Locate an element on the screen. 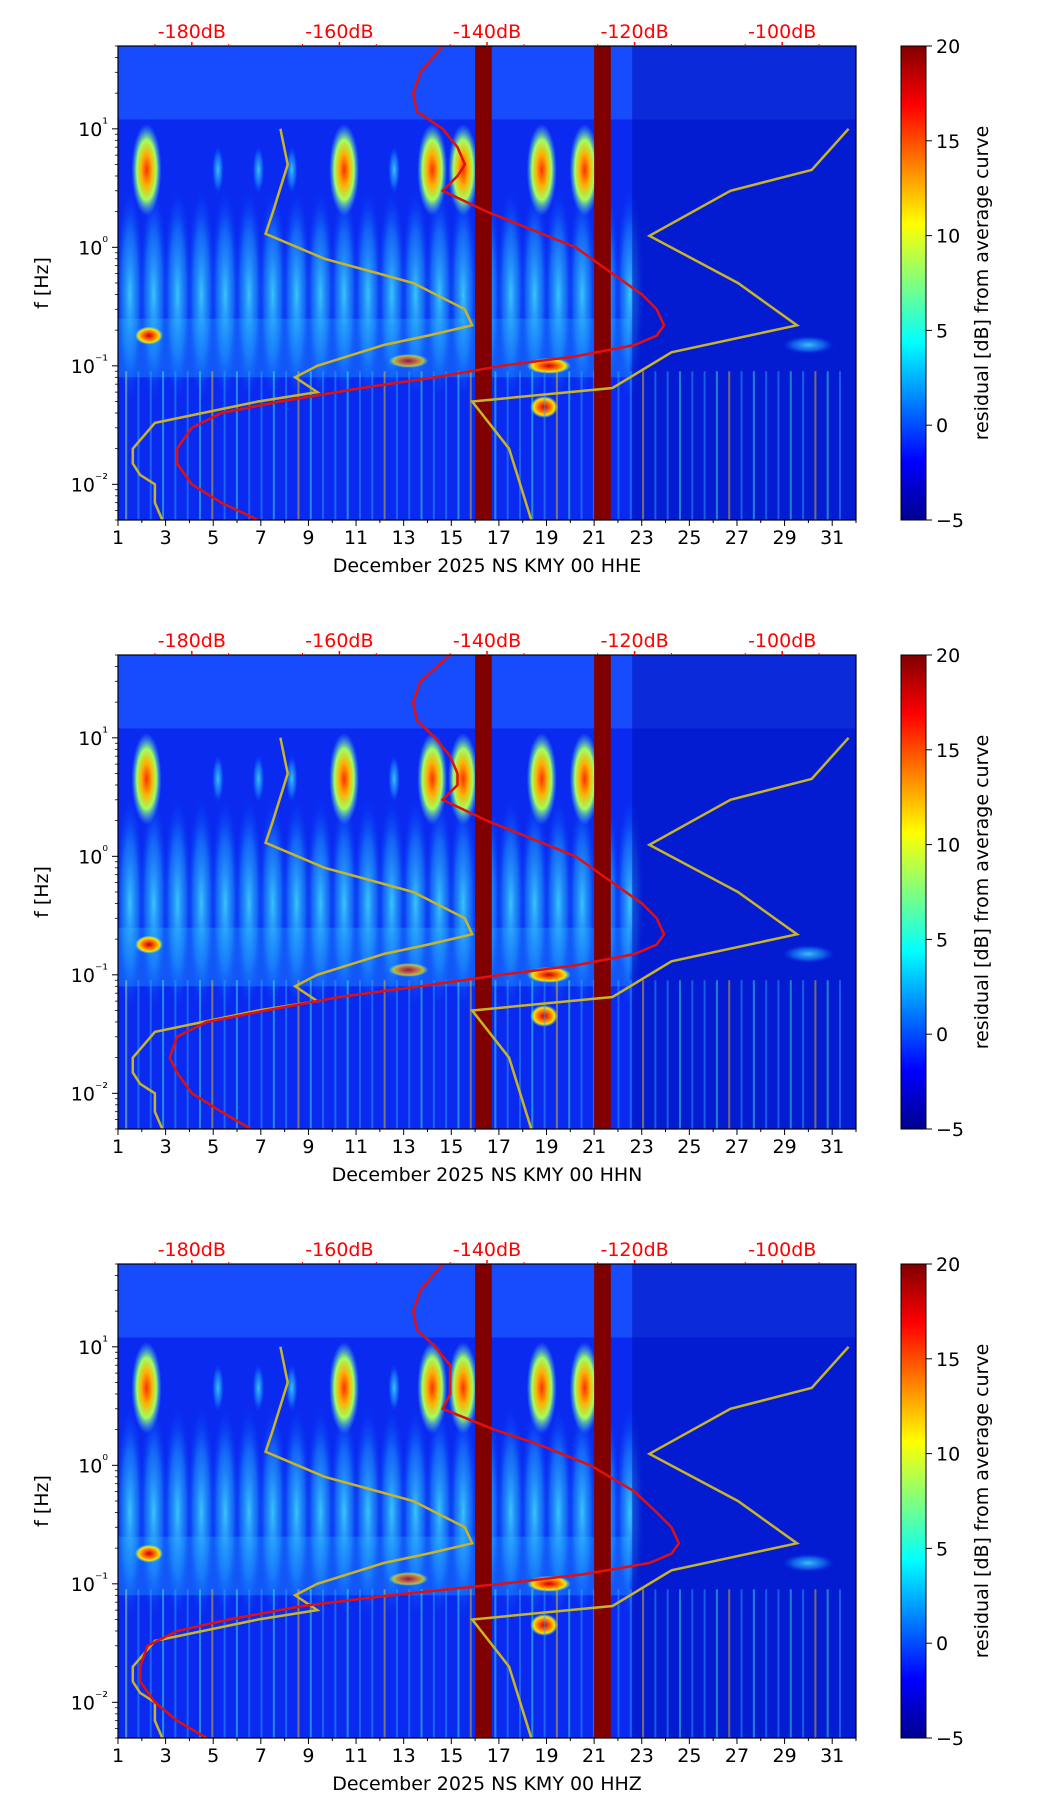 This screenshot has width=1052, height=1806. x-tick-label: 27 is located at coordinates (737, 538).